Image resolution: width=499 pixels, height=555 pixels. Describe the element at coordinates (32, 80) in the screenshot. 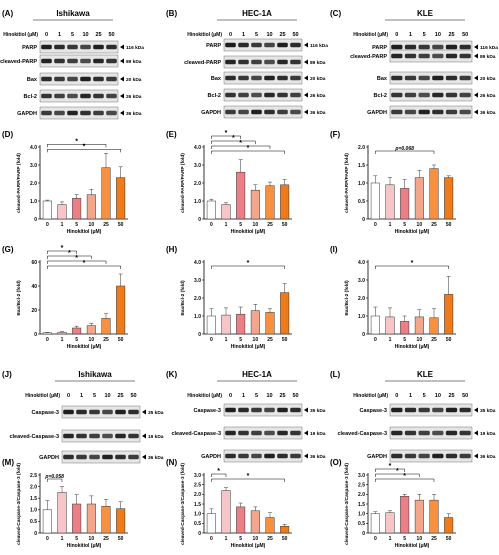

I see `protein-label: Bax` at that location.